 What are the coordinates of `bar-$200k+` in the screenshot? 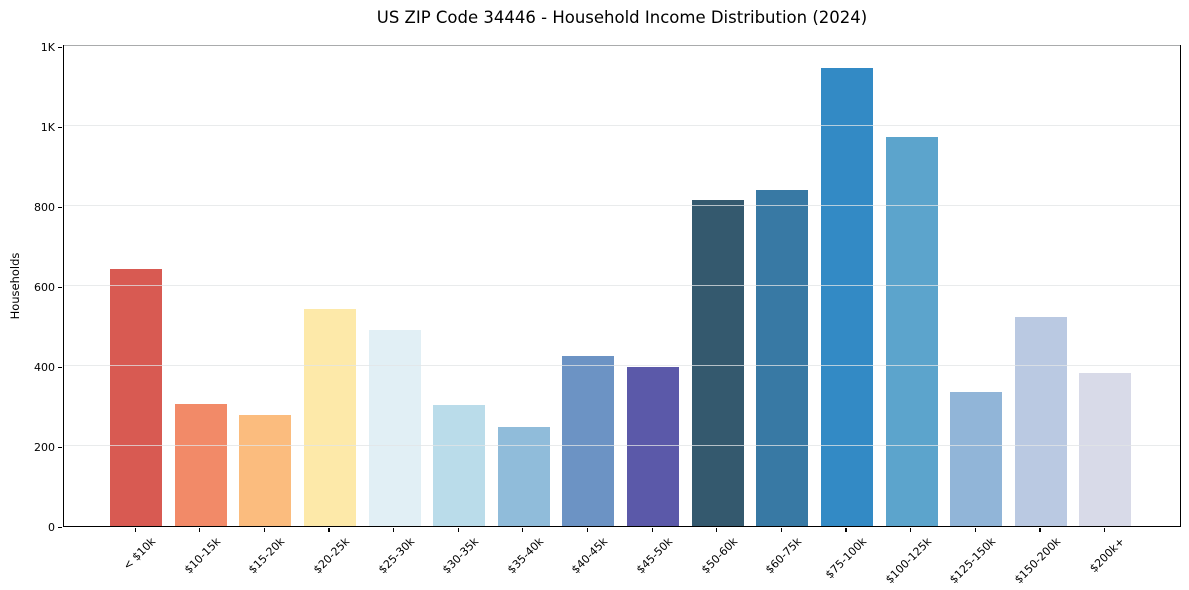 It's located at (1105, 449).